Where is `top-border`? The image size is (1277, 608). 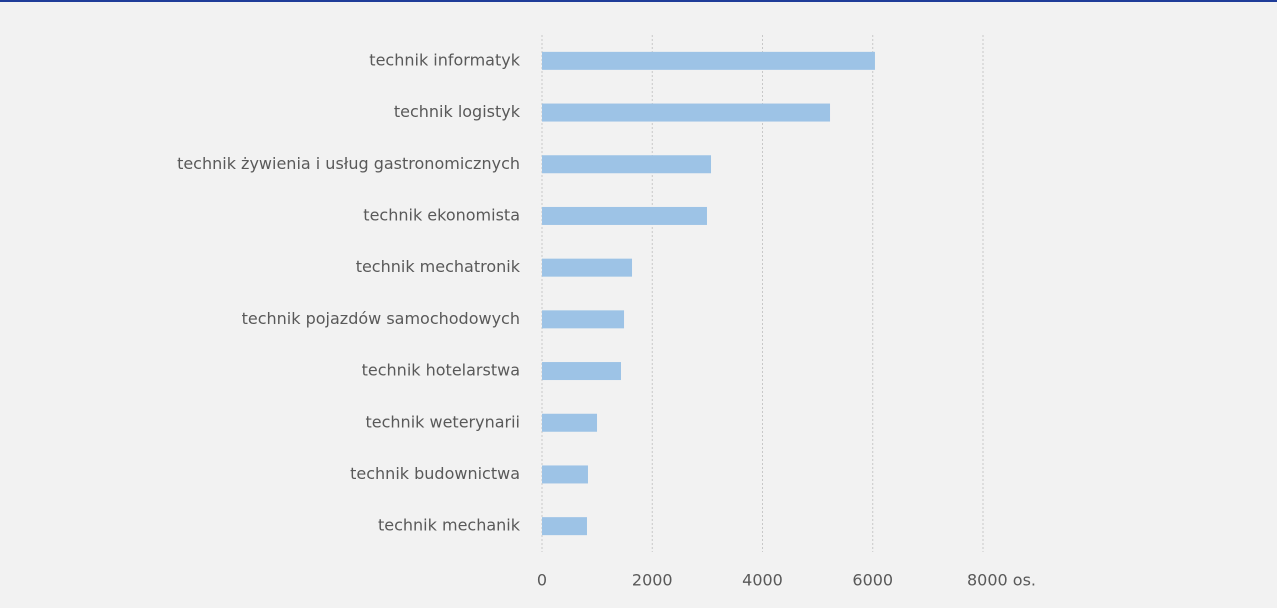 top-border is located at coordinates (638, 1).